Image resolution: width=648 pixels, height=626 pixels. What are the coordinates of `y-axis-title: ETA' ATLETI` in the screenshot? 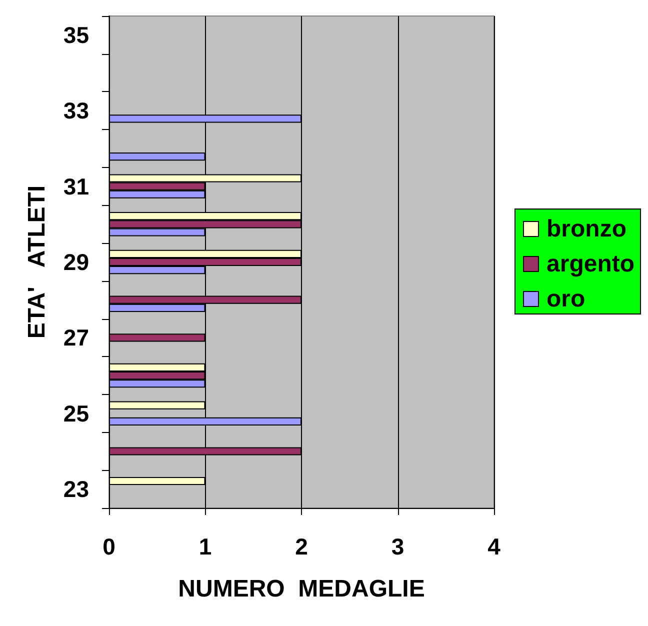 It's located at (37, 262).